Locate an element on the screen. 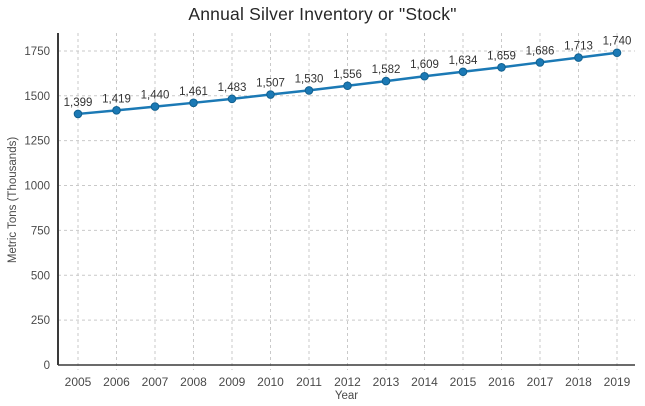 This screenshot has height=406, width=645. y-tick-label: 1250 is located at coordinates (37, 142).